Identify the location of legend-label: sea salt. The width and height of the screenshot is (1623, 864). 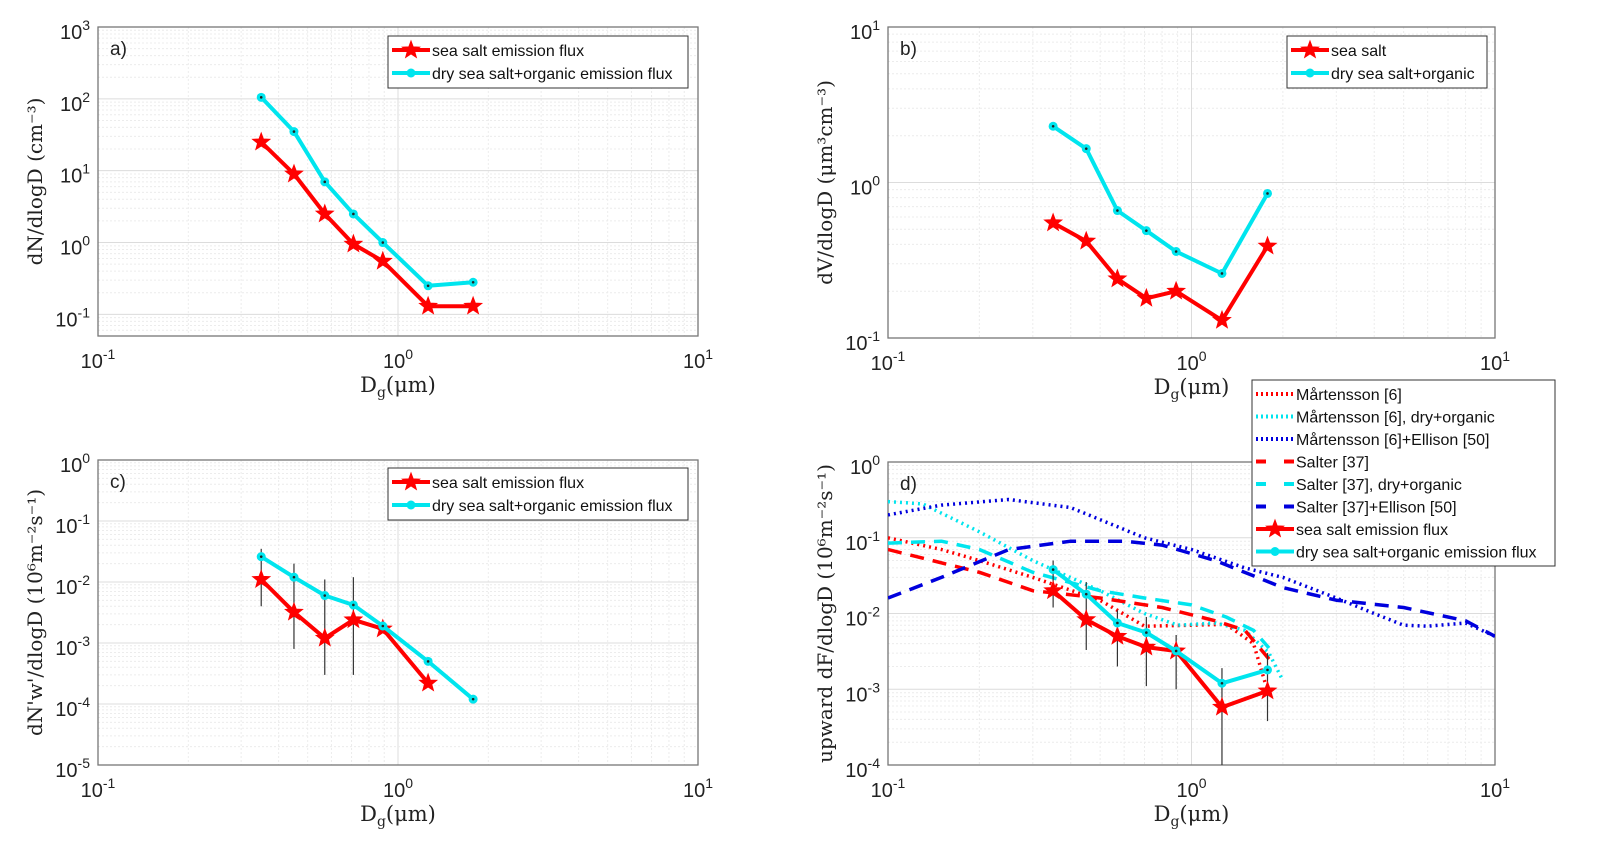
(1359, 51).